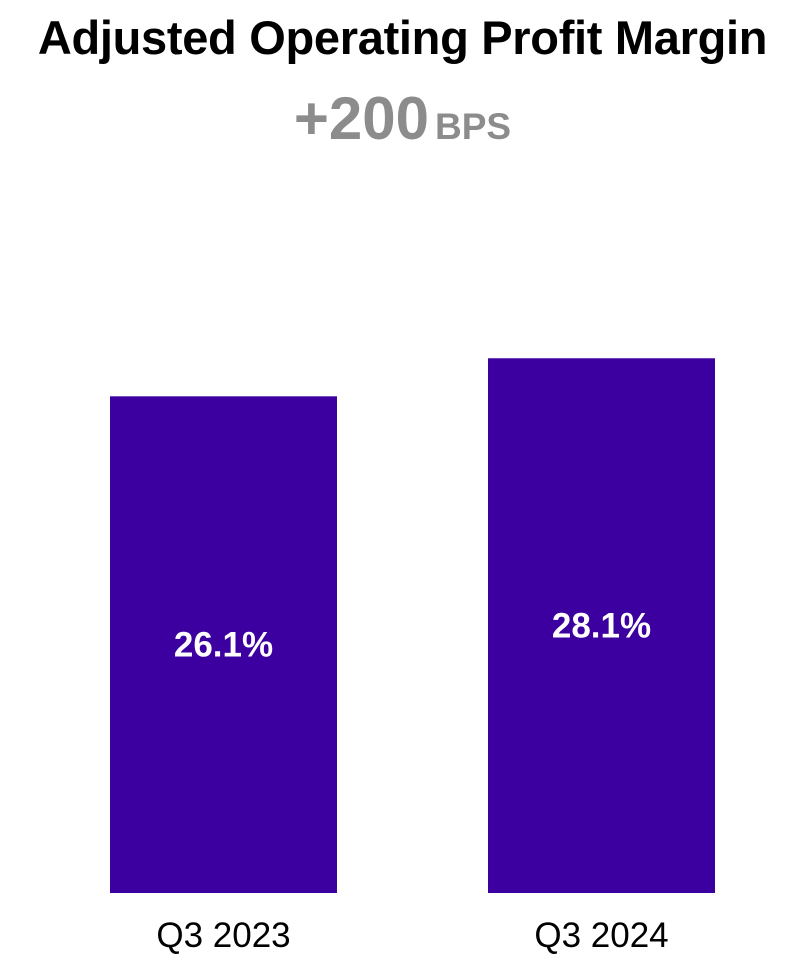 This screenshot has height=978, width=805. What do you see at coordinates (601, 935) in the screenshot?
I see `category-label: Q3 2024` at bounding box center [601, 935].